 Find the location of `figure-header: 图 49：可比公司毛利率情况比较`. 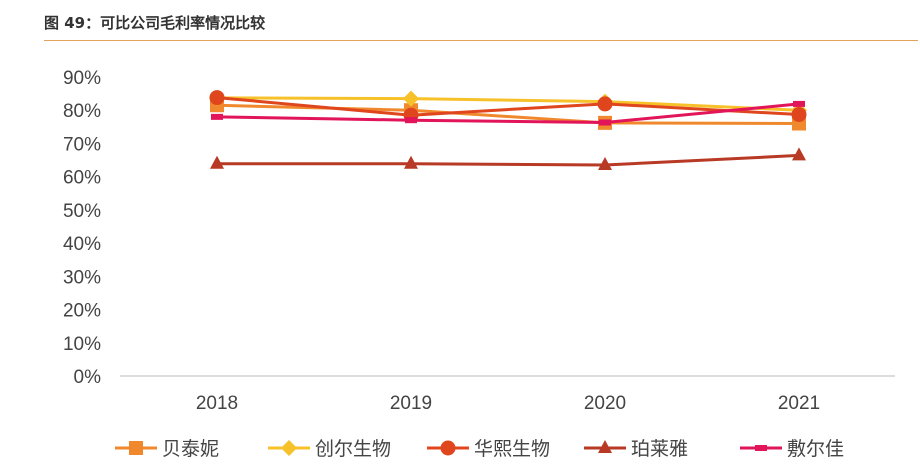

figure-header: 图 49：可比公司毛利率情况比较 is located at coordinates (460, 20).